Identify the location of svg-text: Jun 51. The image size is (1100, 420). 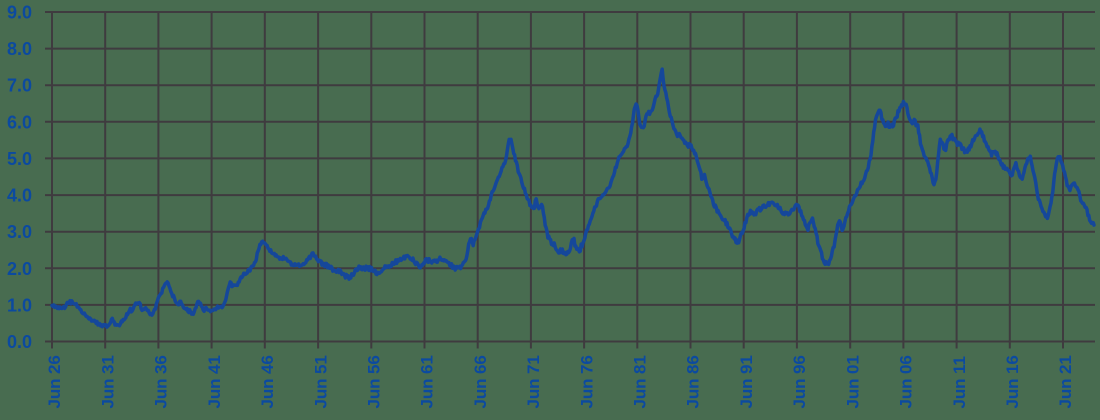
(320, 381).